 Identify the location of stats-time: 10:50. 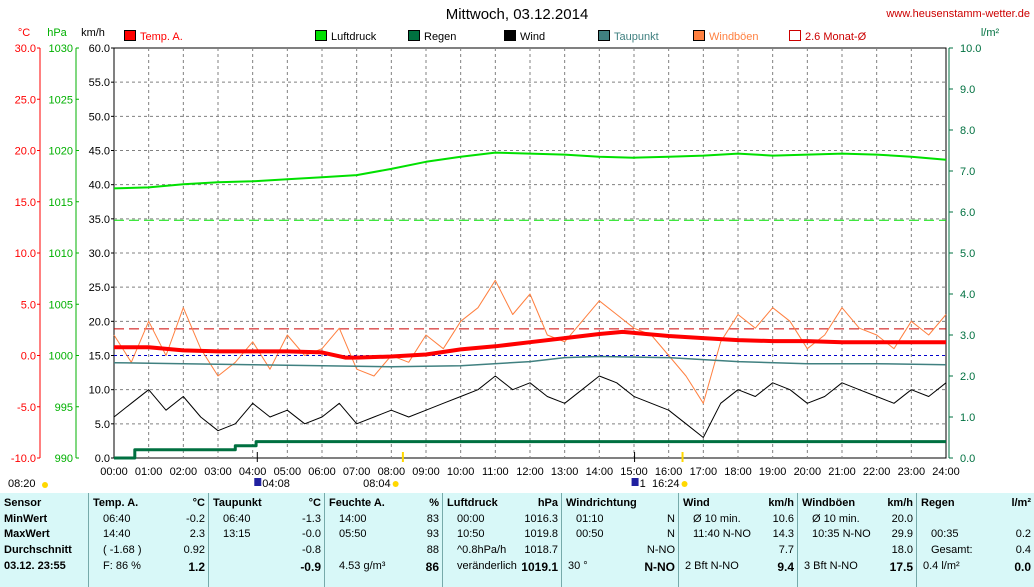
(471, 534).